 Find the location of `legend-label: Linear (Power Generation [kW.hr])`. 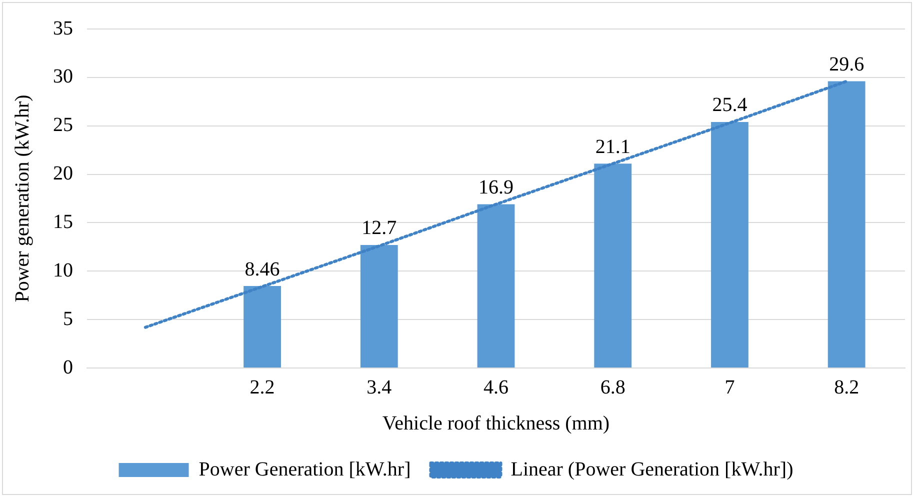

legend-label: Linear (Power Generation [kW.hr]) is located at coordinates (652, 469).